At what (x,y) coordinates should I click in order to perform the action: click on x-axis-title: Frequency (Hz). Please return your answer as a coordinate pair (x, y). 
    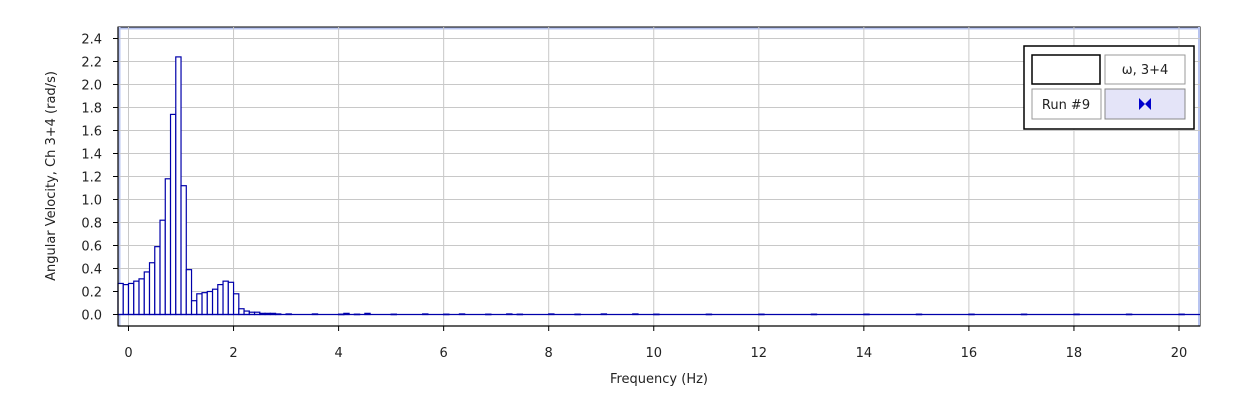
    Looking at the image, I should click on (659, 379).